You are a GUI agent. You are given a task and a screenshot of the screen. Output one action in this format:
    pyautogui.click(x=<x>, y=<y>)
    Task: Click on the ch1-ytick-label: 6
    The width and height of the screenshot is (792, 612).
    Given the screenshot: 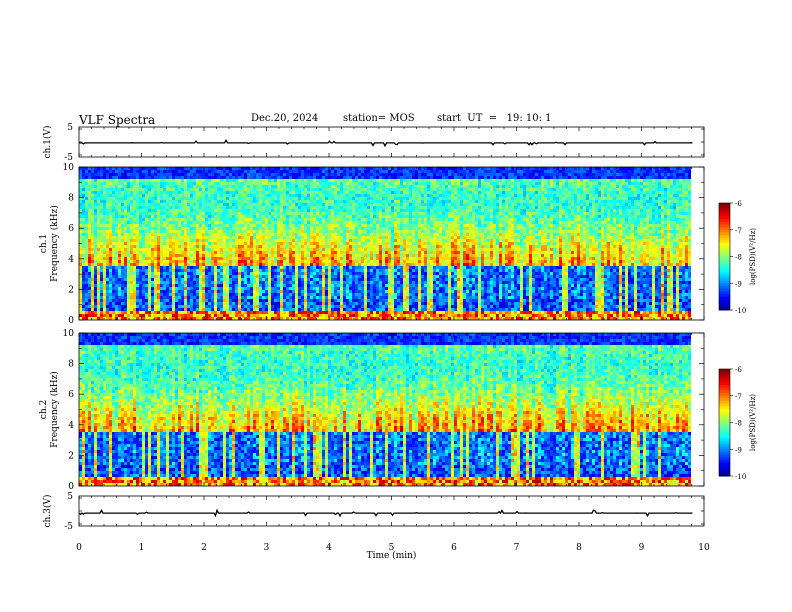 What is the action you would take?
    pyautogui.click(x=71, y=229)
    